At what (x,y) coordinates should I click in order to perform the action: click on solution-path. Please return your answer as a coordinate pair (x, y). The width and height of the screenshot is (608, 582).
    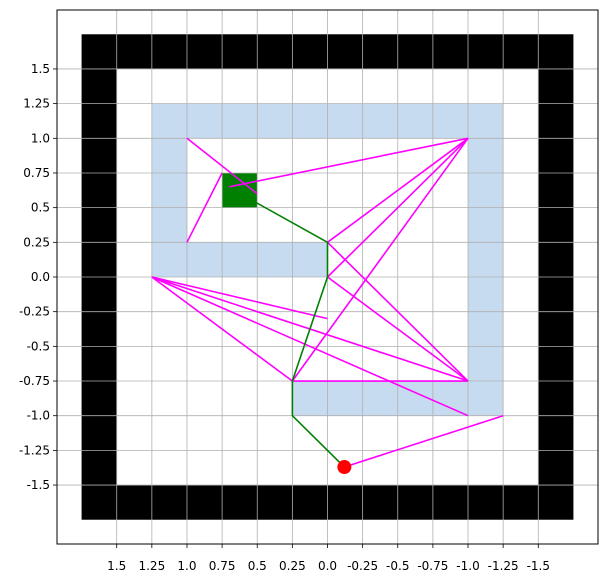
    Looking at the image, I should click on (292, 330).